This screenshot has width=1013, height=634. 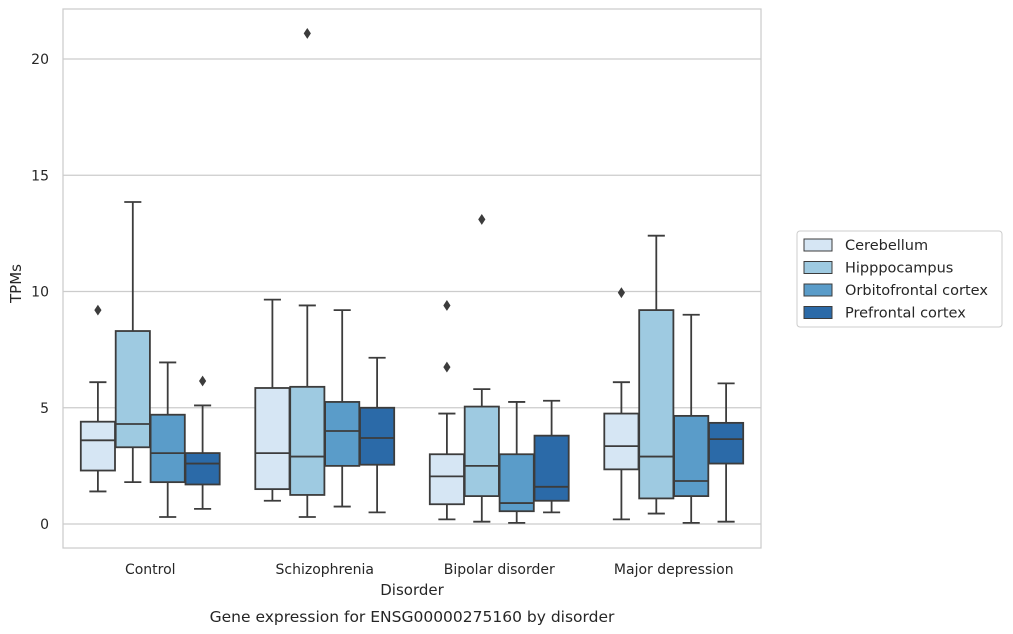 I want to click on legend-frame, so click(x=899, y=279).